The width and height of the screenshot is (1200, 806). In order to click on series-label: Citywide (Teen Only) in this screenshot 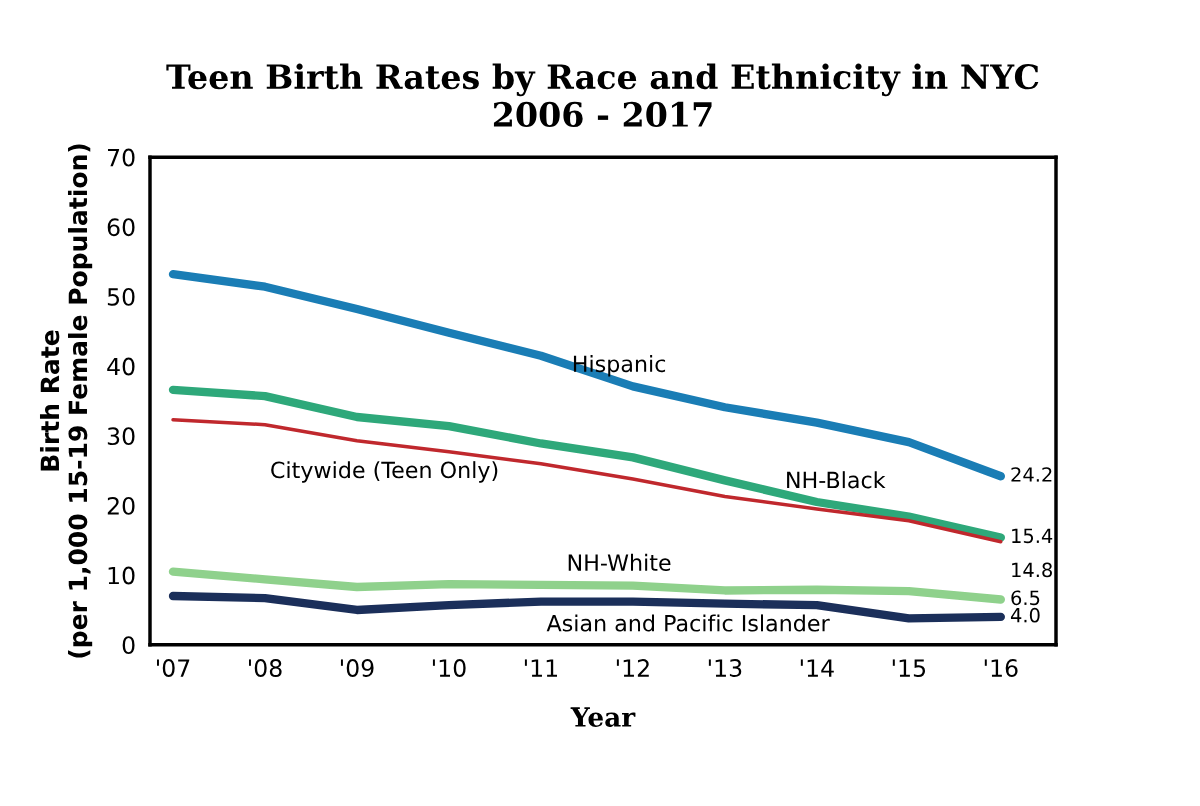, I will do `click(384, 472)`.